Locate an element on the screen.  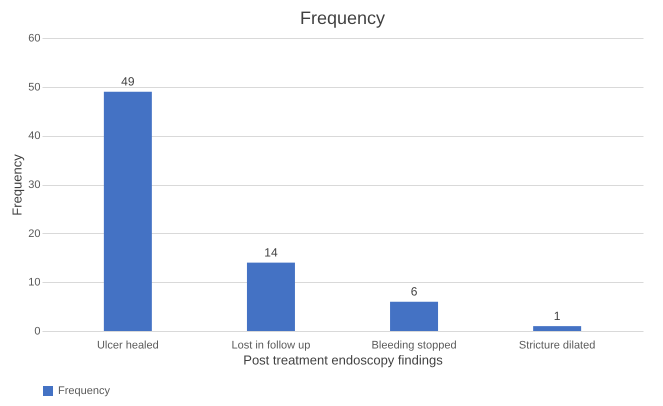
data-label: 14 is located at coordinates (271, 253).